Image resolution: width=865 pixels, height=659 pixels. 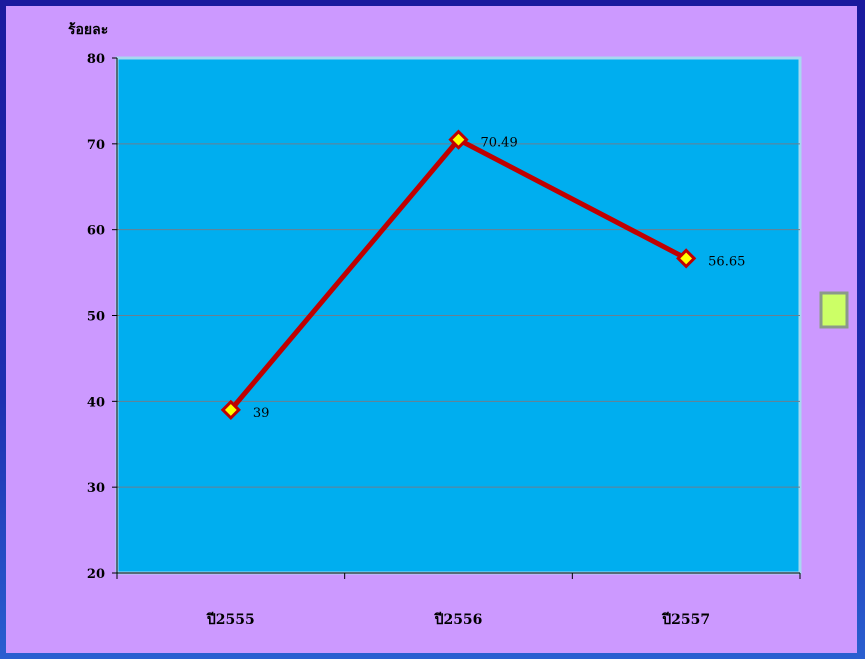 What do you see at coordinates (499, 143) in the screenshot?
I see `data-label: 70.49` at bounding box center [499, 143].